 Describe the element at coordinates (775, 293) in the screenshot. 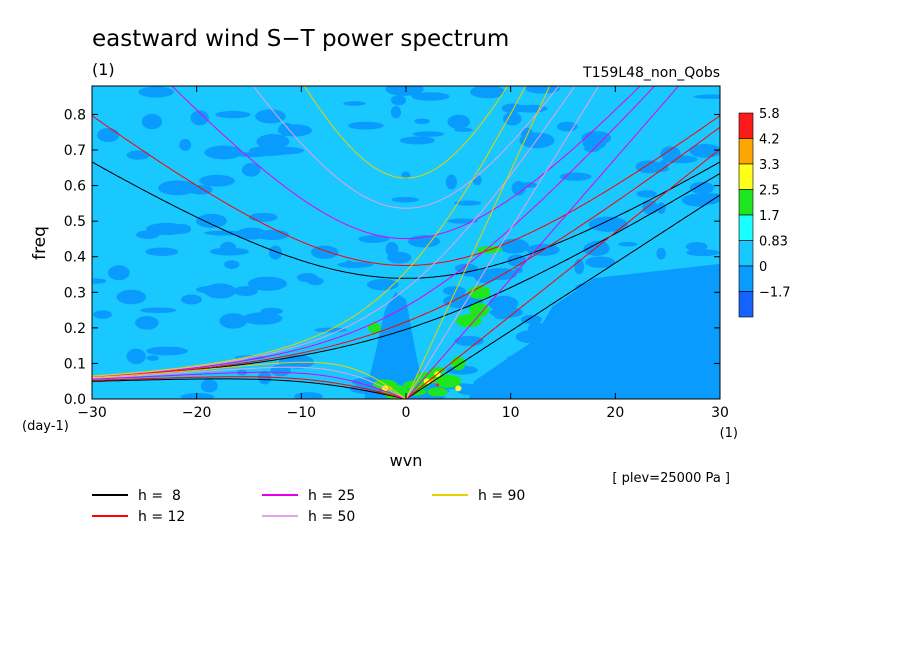

I see `colorbar-label: −1.7` at that location.